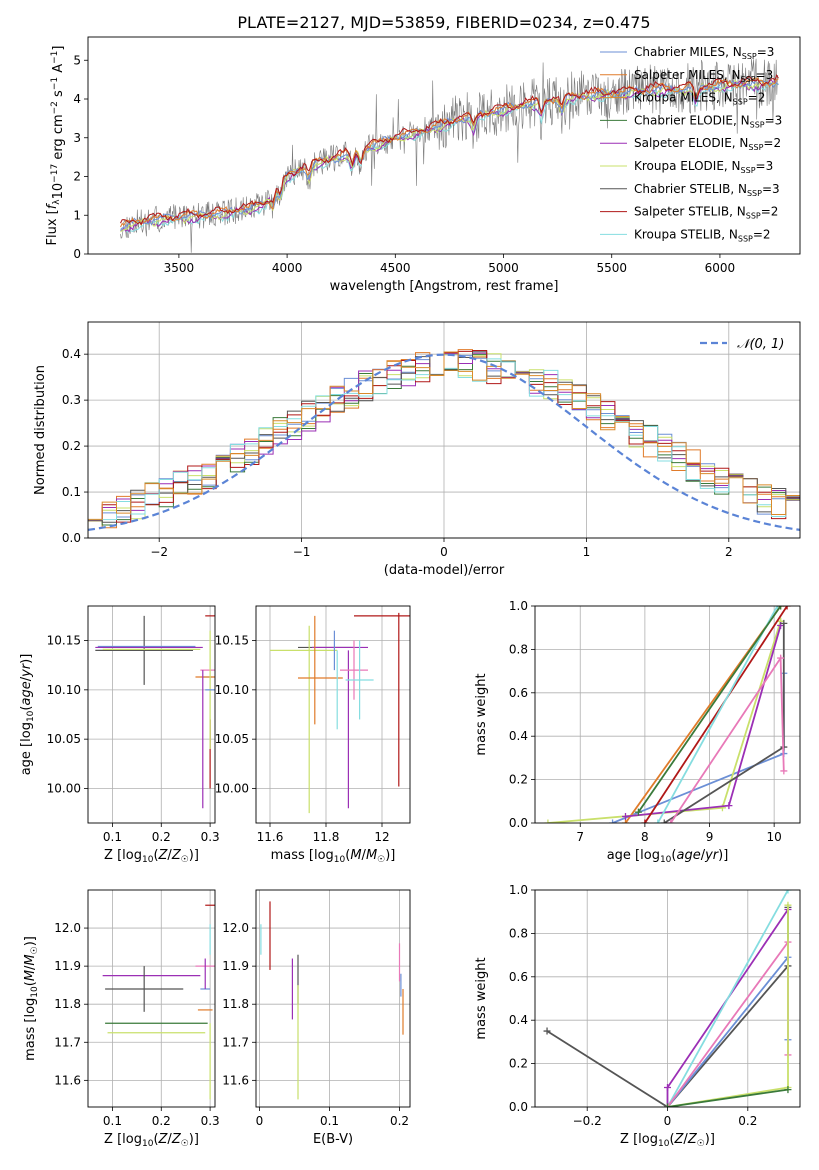 The height and width of the screenshot is (1170, 819). I want to click on weight-vs-age-xtick-label: 9, so click(710, 837).